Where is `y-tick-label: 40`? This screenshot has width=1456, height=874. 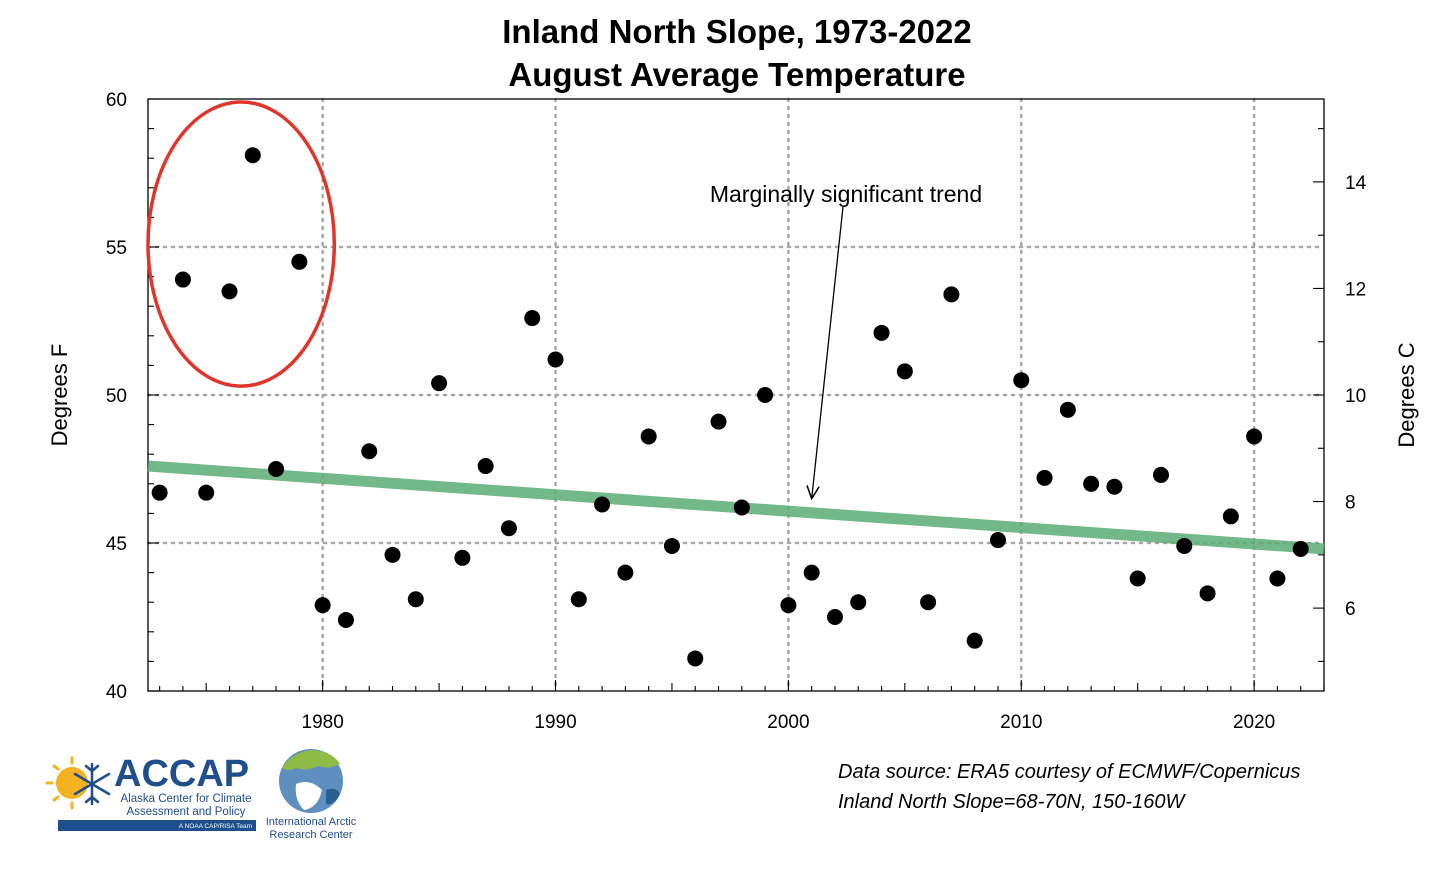
y-tick-label: 40 is located at coordinates (116, 692).